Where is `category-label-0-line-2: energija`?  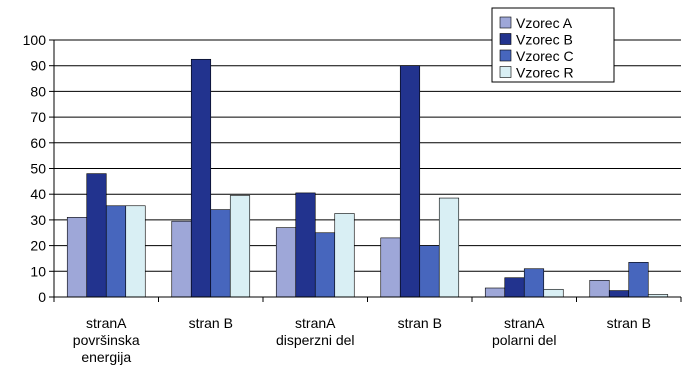
category-label-0-line-2: energija is located at coordinates (106, 357).